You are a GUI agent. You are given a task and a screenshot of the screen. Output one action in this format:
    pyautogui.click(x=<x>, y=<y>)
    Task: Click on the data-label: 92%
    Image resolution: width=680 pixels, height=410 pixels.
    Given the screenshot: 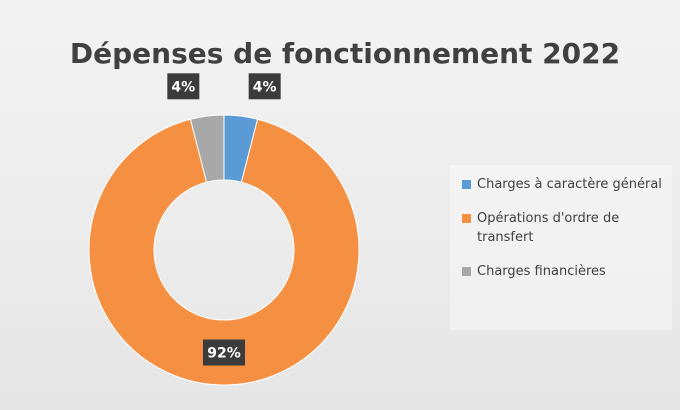 What is the action you would take?
    pyautogui.click(x=224, y=352)
    